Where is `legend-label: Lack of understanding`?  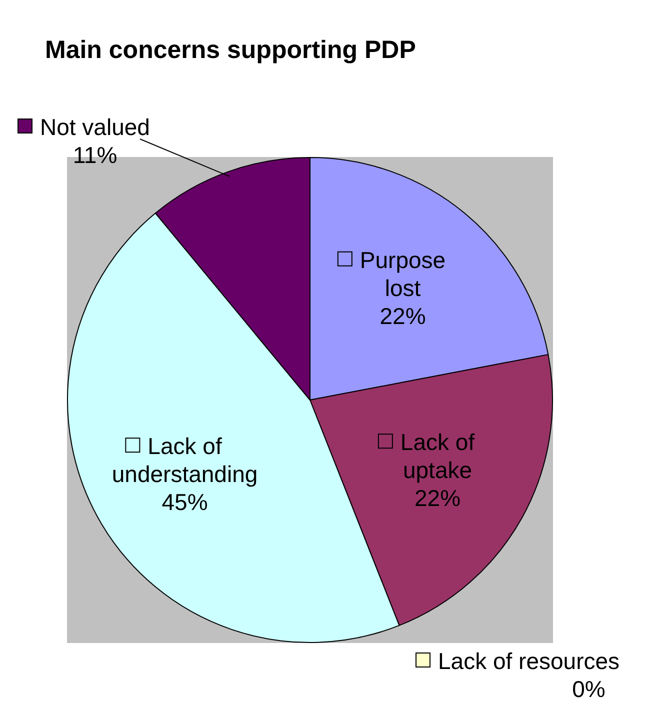 legend-label: Lack of understanding is located at coordinates (185, 460).